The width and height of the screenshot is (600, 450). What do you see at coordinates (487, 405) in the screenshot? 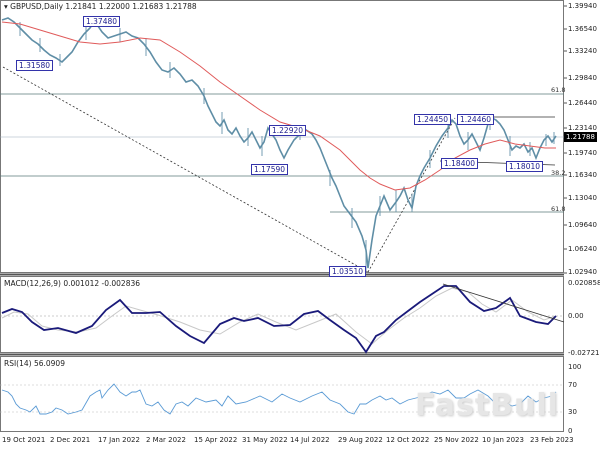
I see `watermark: FastBull` at bounding box center [487, 405].